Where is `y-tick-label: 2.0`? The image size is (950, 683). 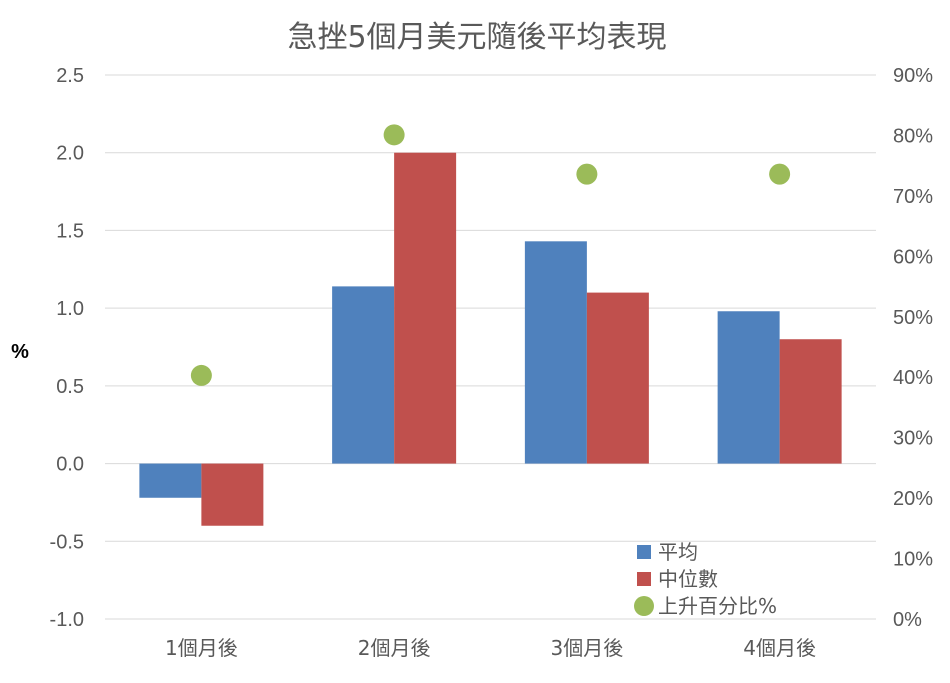
y-tick-label: 2.0 is located at coordinates (70, 154).